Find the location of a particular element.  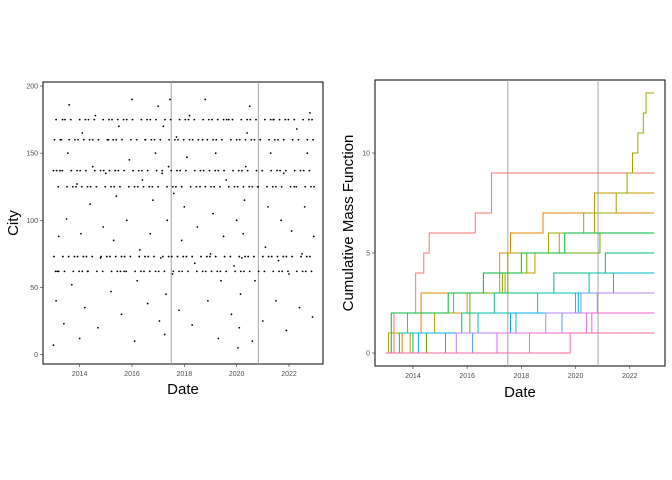

cmf-x-axis-title: Date is located at coordinates (520, 392).